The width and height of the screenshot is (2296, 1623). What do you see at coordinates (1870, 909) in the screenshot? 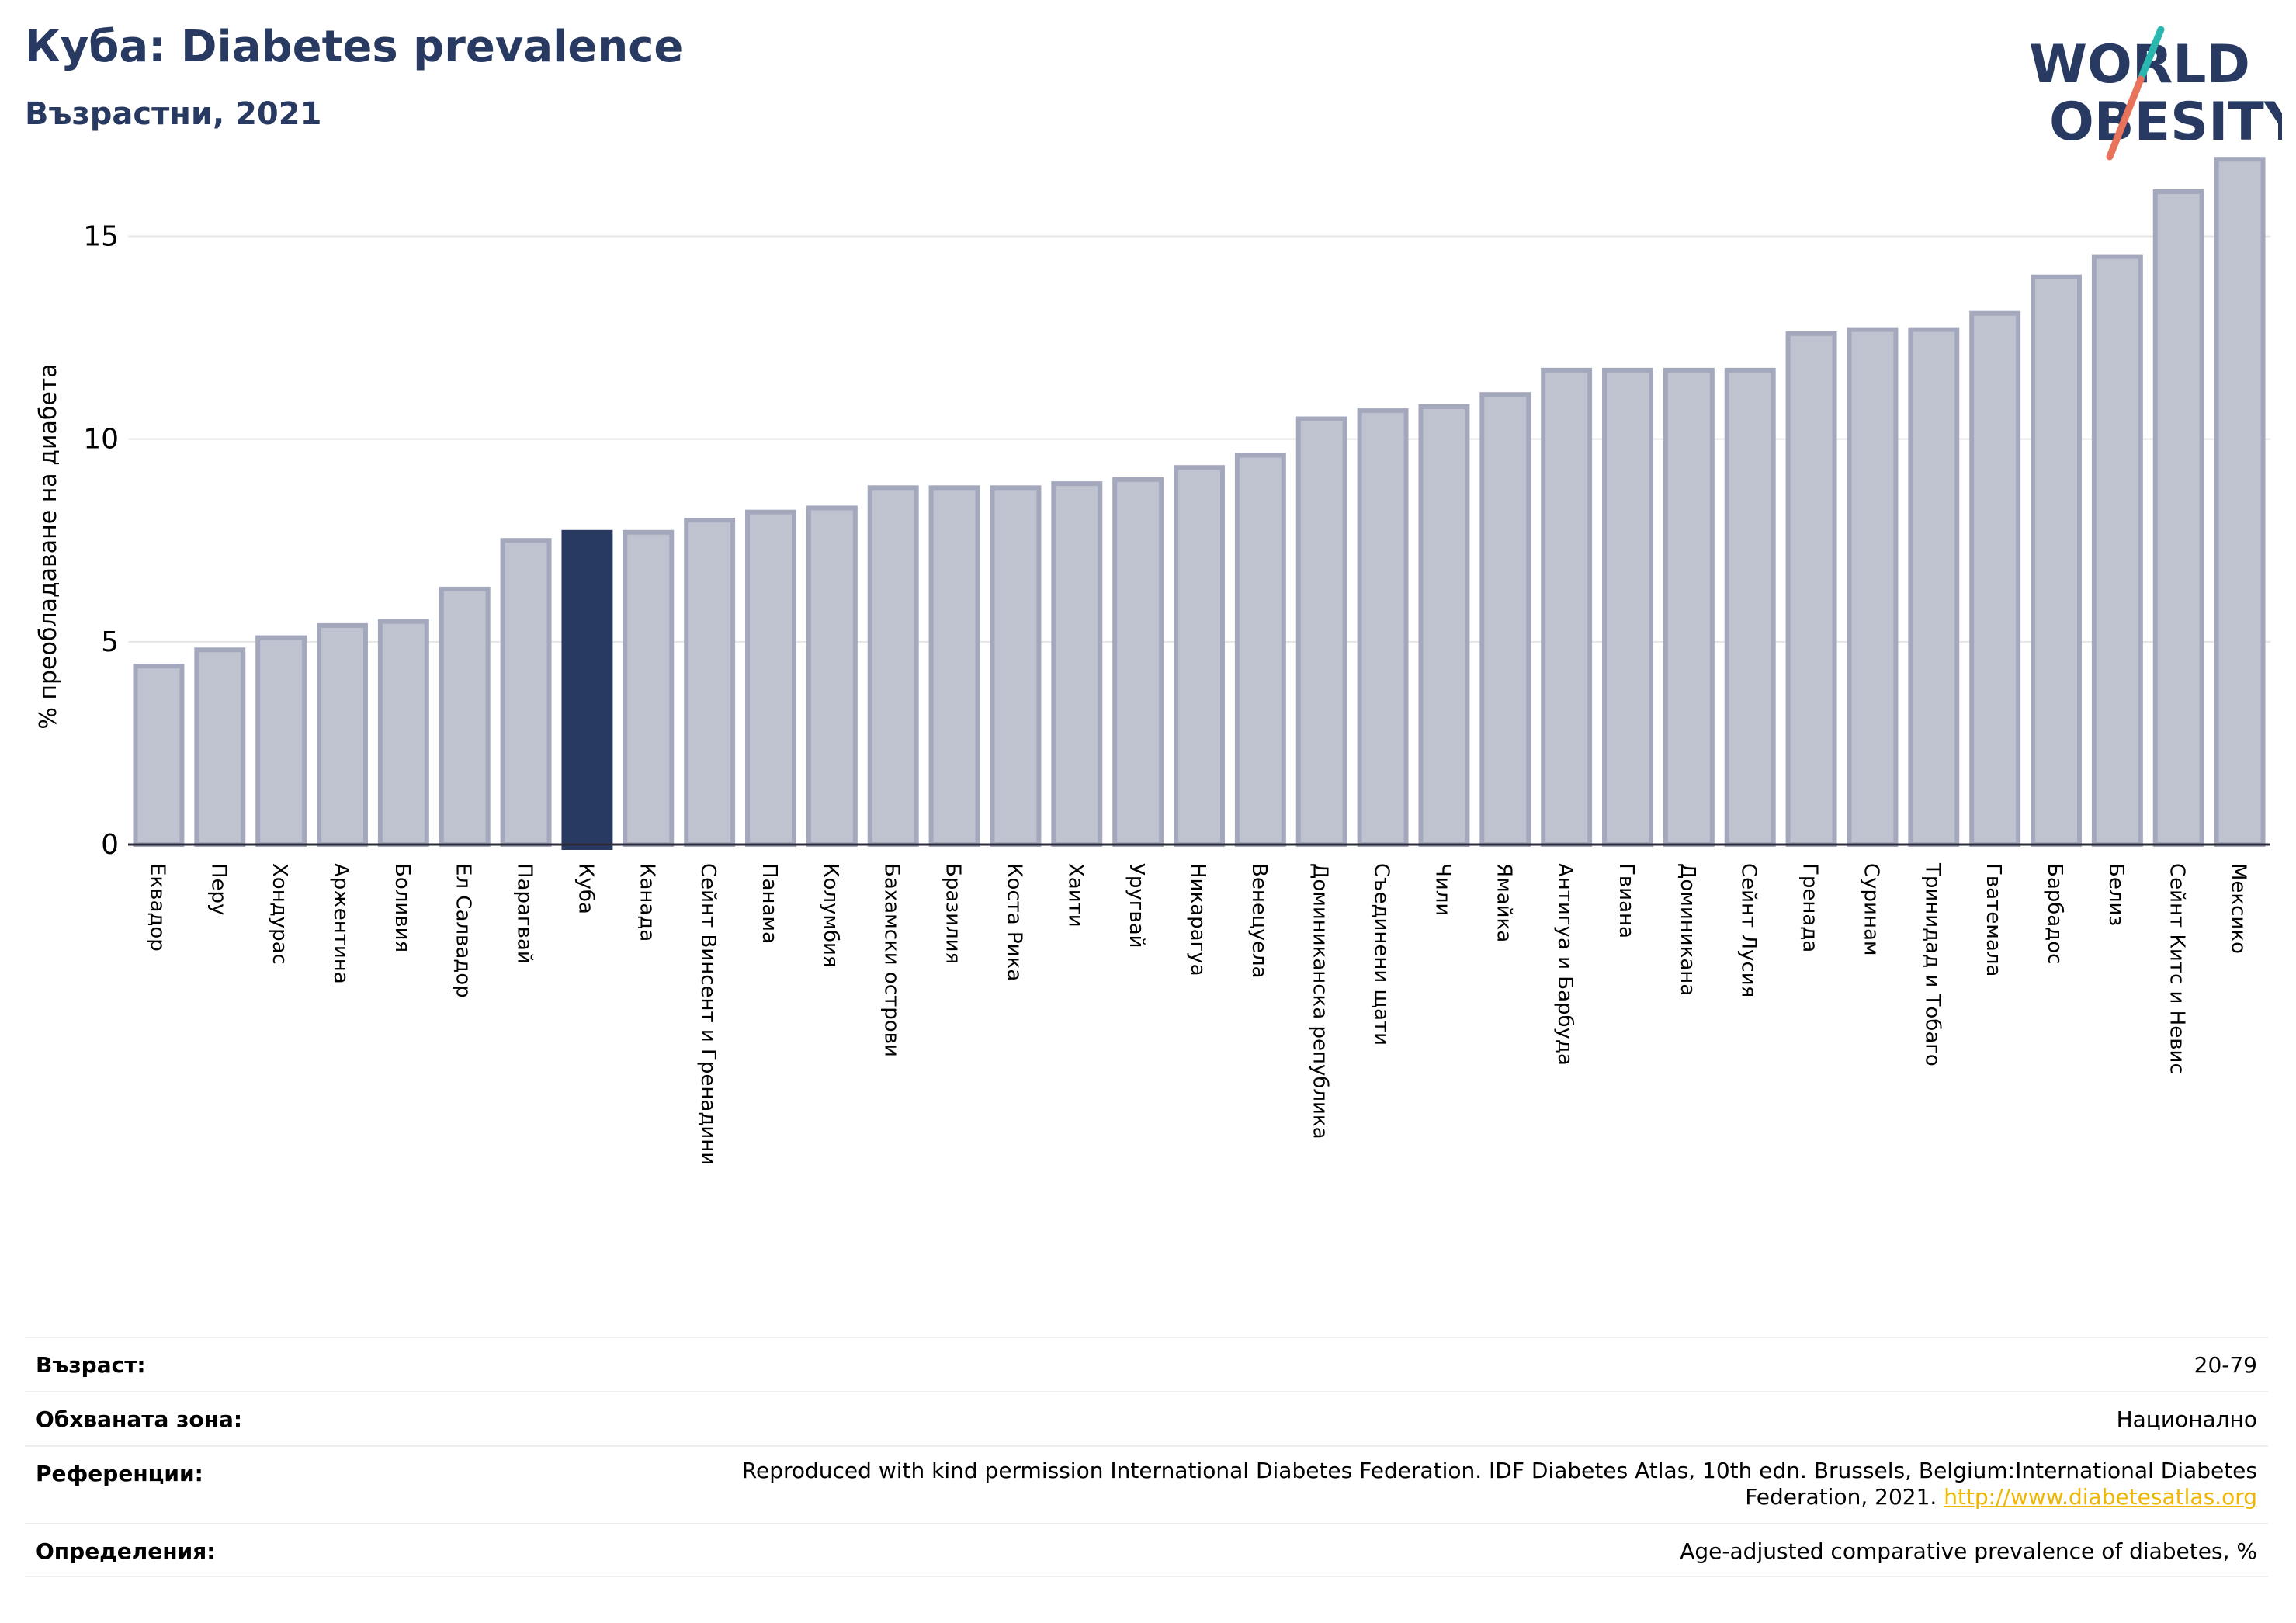
I see `x-tick-label: Суринам` at bounding box center [1870, 909].